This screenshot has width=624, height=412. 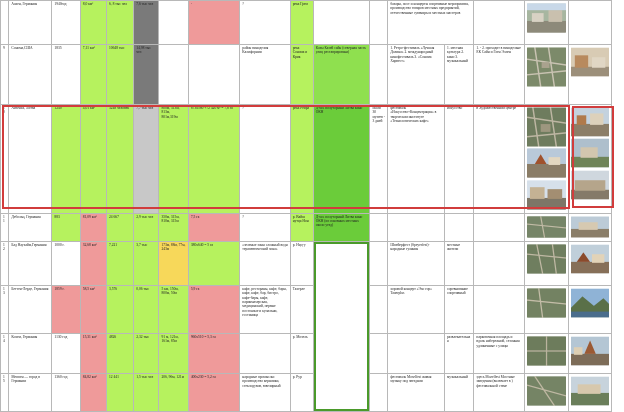 I want to click on cell-num: 15, so click(x=5, y=392).